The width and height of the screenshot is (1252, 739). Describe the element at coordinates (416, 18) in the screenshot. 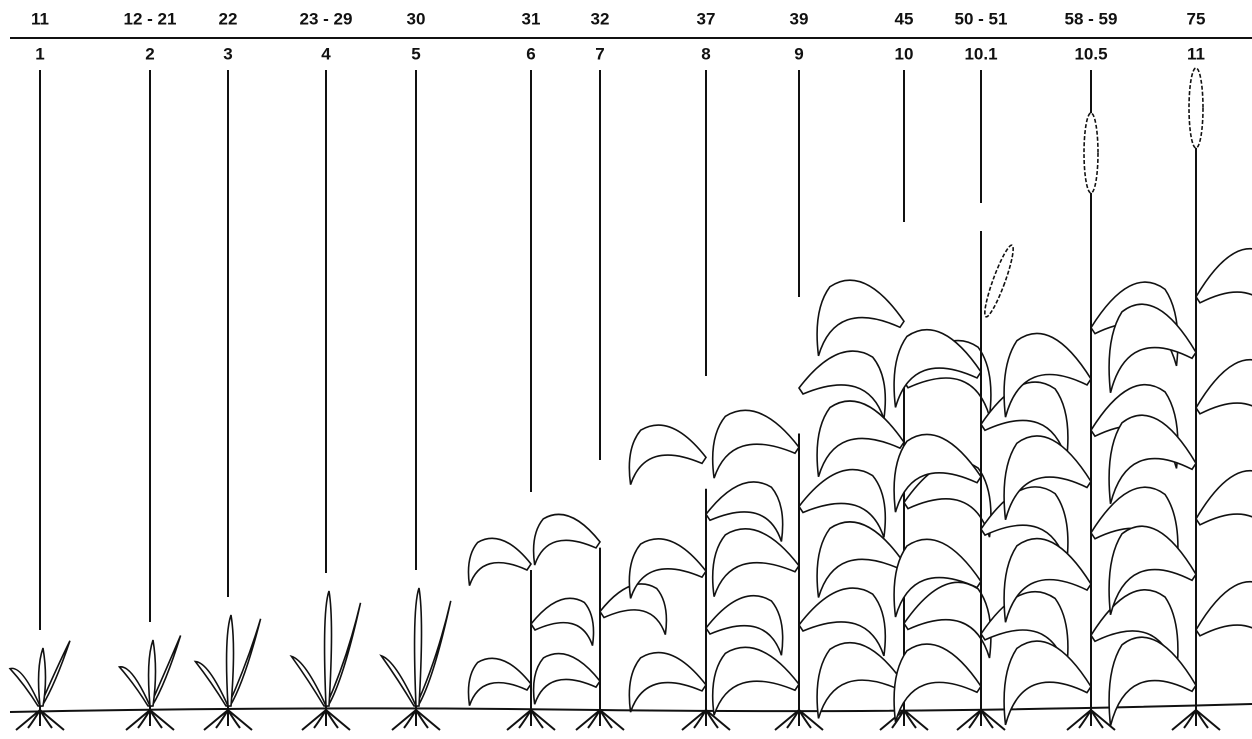

I see `zadoks-label: 30` at that location.